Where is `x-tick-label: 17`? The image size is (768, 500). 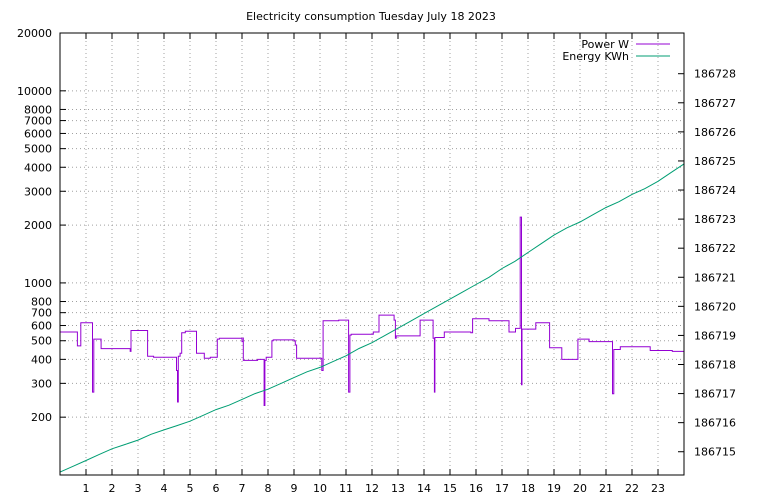
x-tick-label: 17 is located at coordinates (502, 488).